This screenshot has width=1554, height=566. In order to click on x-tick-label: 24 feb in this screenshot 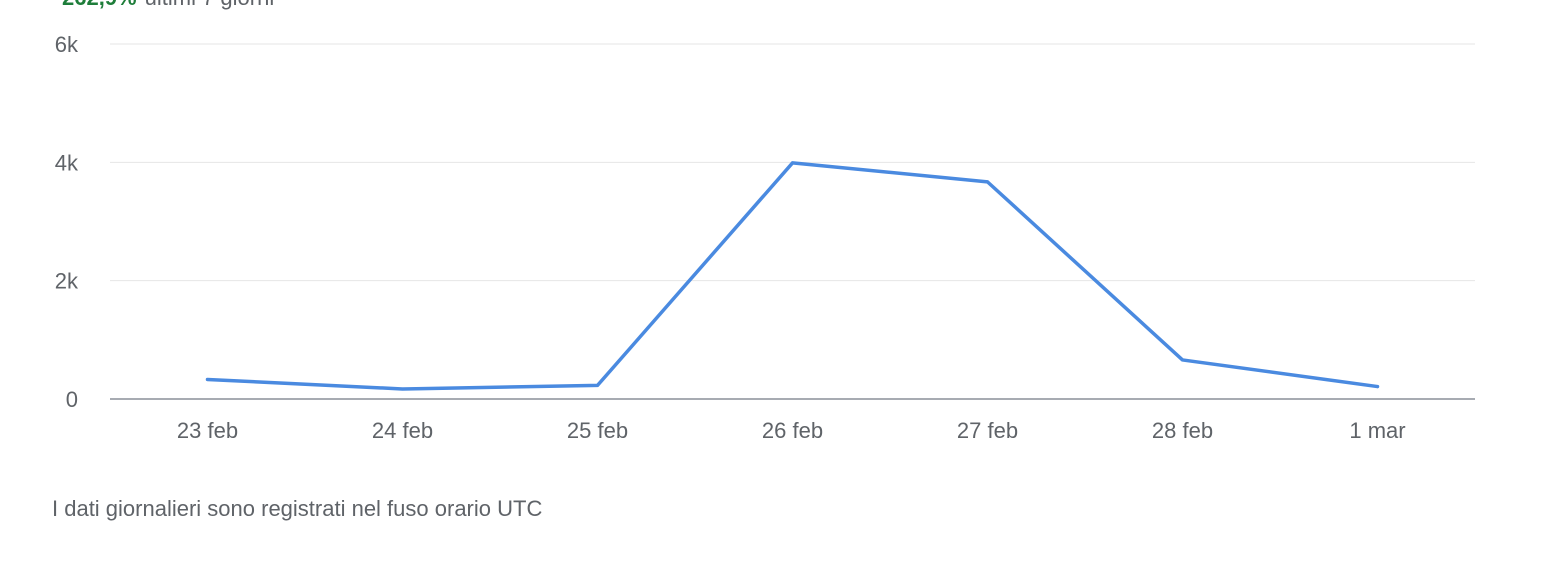, I will do `click(402, 430)`.